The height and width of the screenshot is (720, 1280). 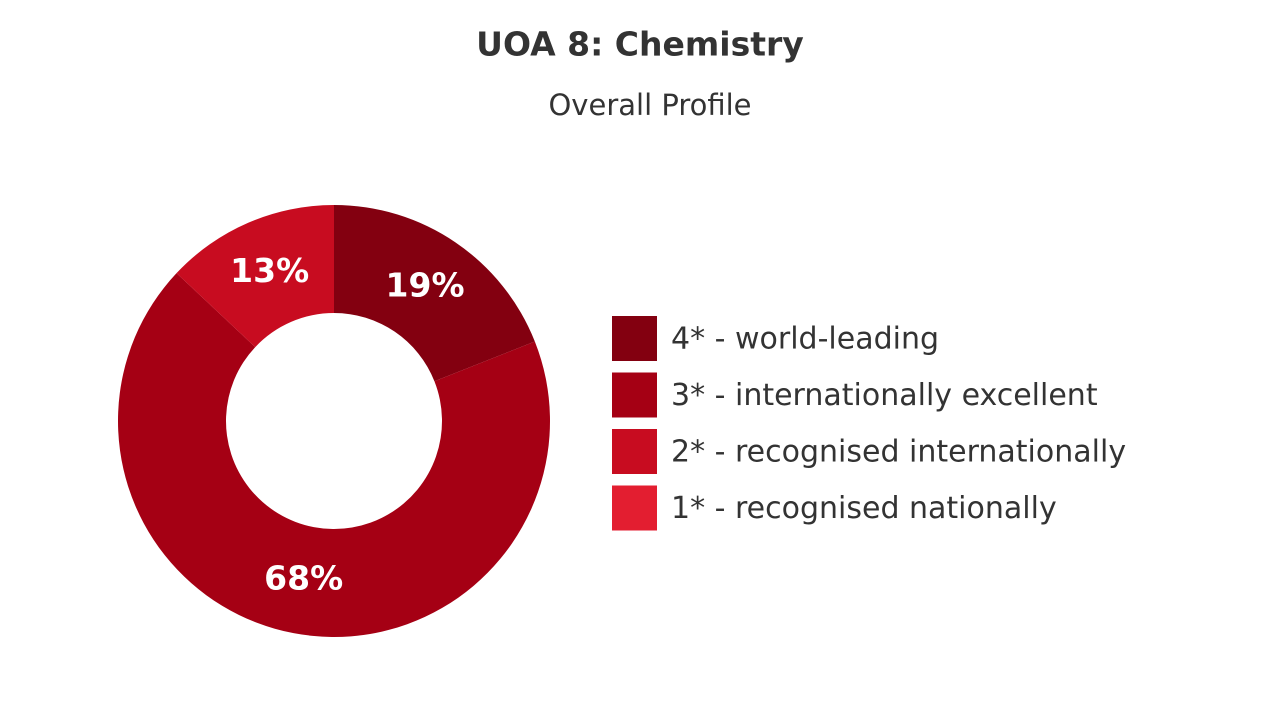 I want to click on legend-label: 3* - internationally excellent, so click(x=884, y=395).